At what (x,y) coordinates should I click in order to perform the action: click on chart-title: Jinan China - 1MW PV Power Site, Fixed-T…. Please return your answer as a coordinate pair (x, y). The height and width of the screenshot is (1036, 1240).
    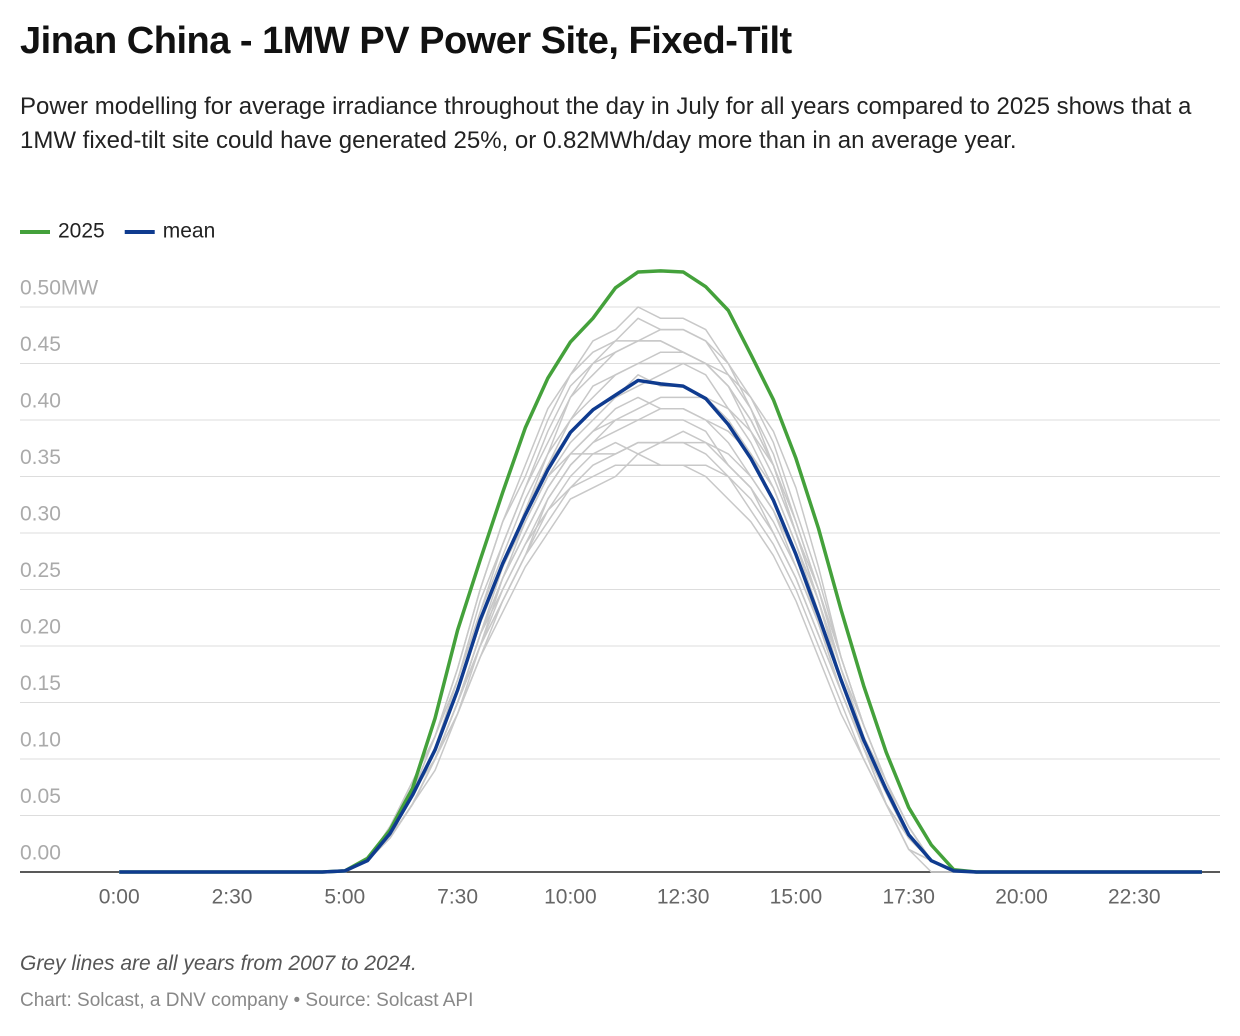
    Looking at the image, I should click on (406, 41).